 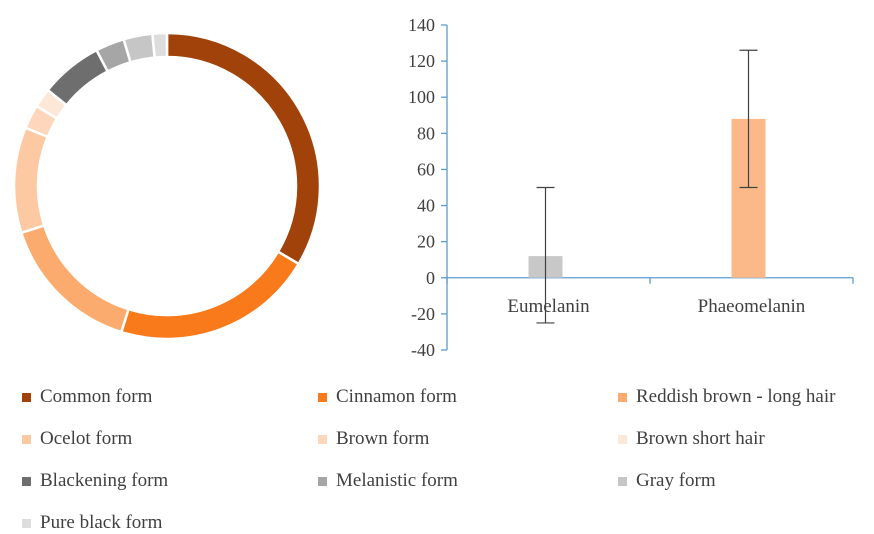 I want to click on legend-label: Brown form, so click(x=383, y=438).